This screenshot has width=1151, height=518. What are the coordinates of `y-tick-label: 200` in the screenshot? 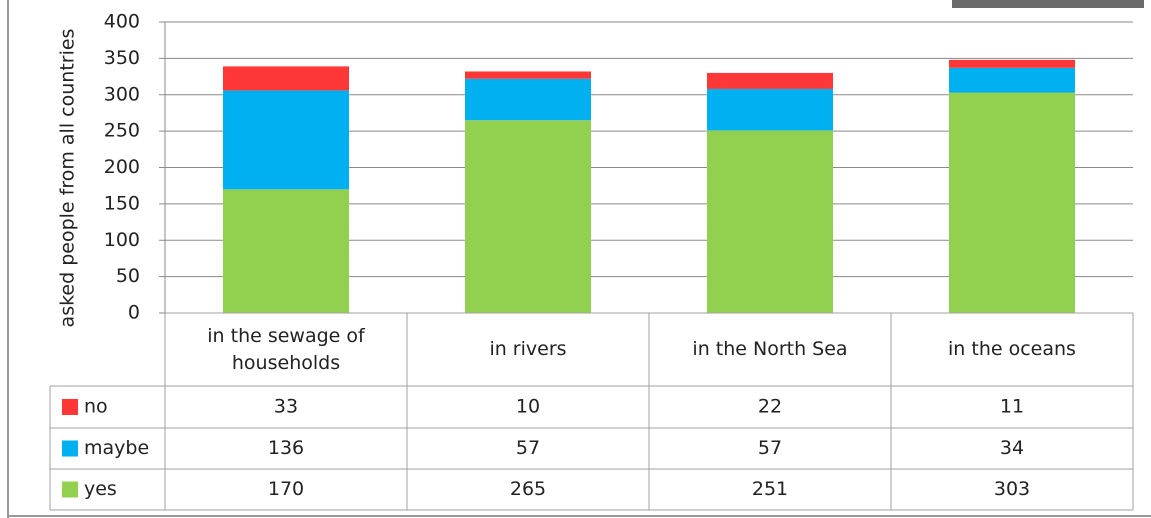 It's located at (122, 167).